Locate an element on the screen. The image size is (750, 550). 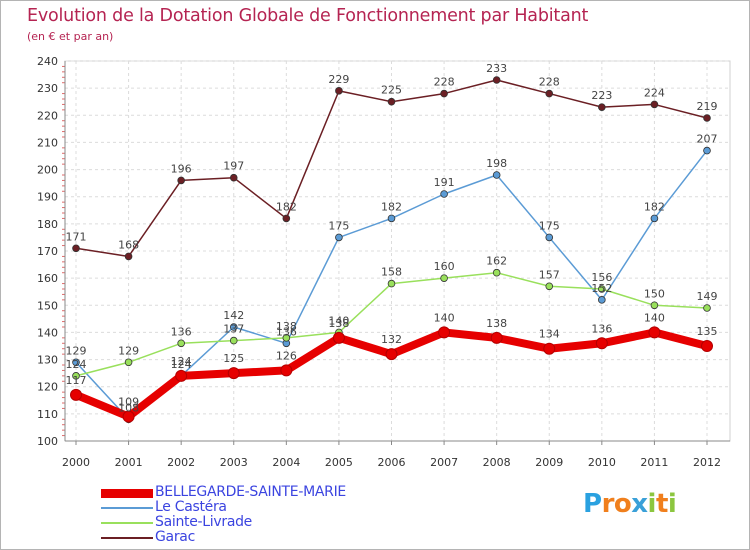
y-tick-label: 160 is located at coordinates (47, 278).